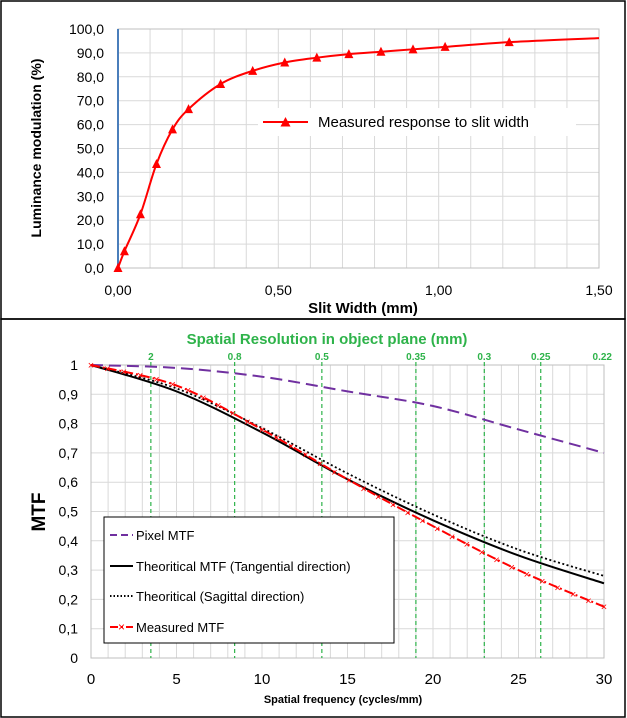 Image resolution: width=627 pixels, height=718 pixels. I want to click on x-tick-label: 0, so click(91, 679).